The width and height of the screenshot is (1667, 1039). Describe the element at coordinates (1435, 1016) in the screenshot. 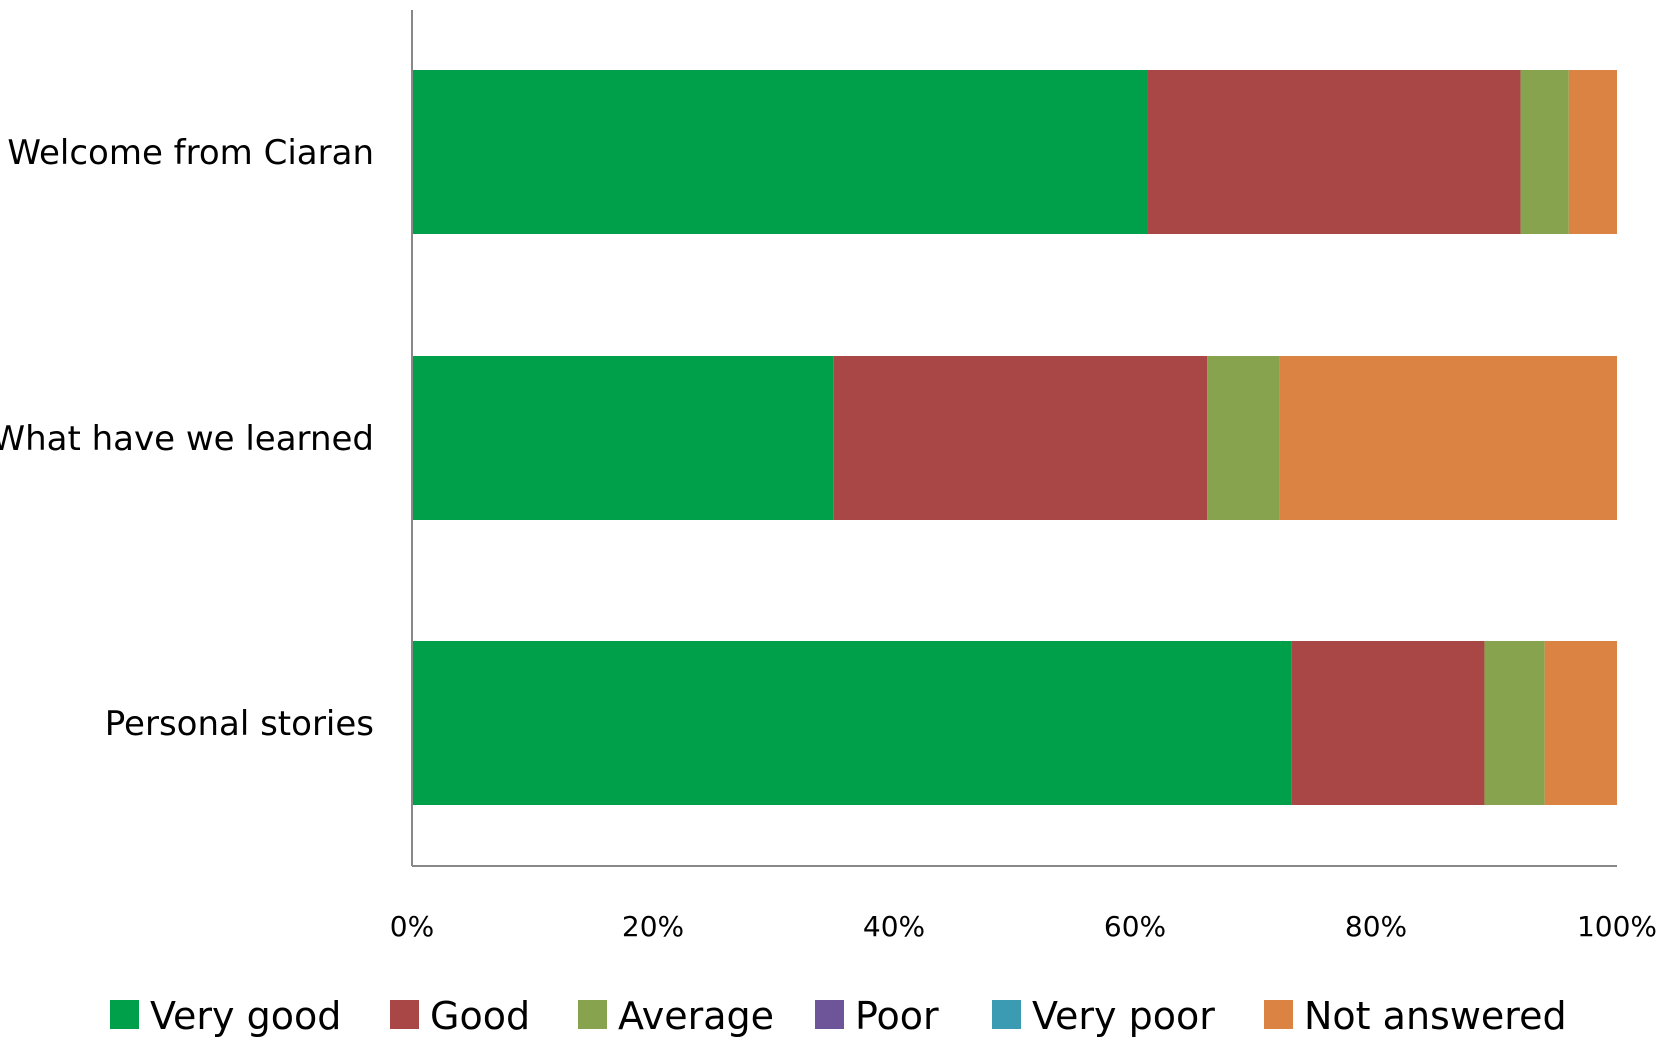

I see `legend-label: Not answered` at that location.